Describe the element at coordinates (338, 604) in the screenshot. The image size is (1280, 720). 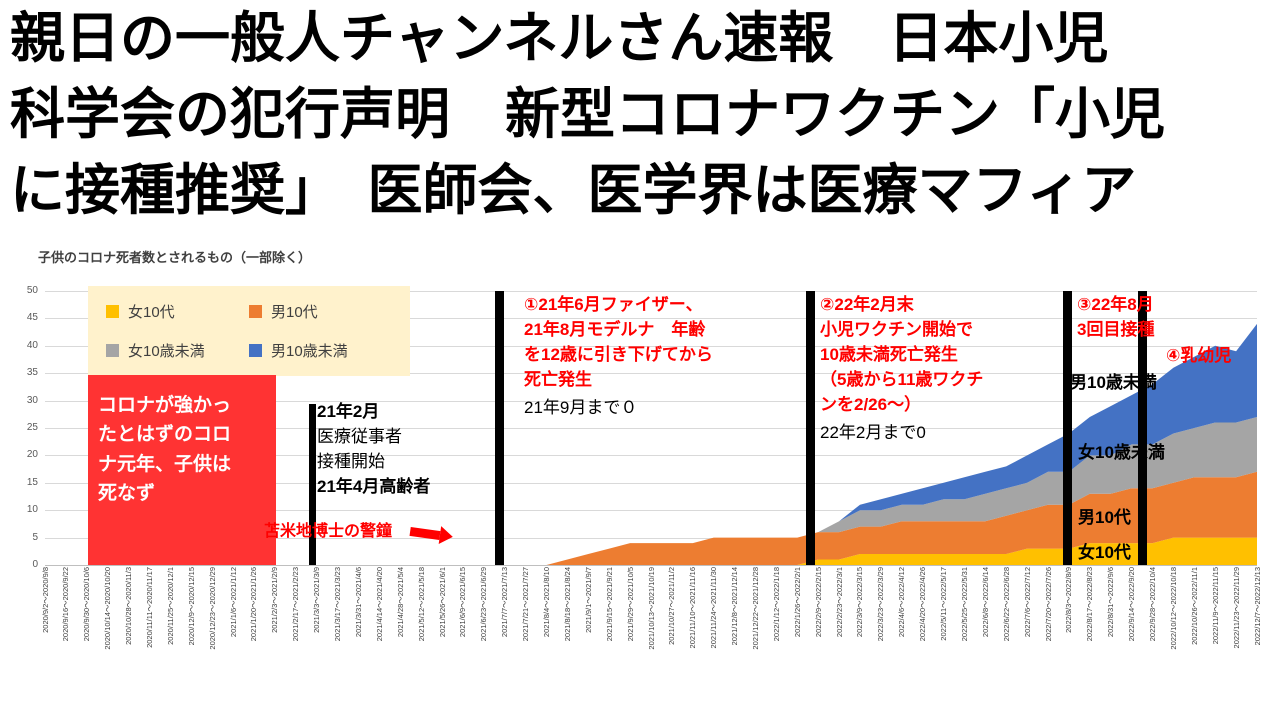
I see `x-axis-label: 2021/3/17～2021/3/23` at that location.